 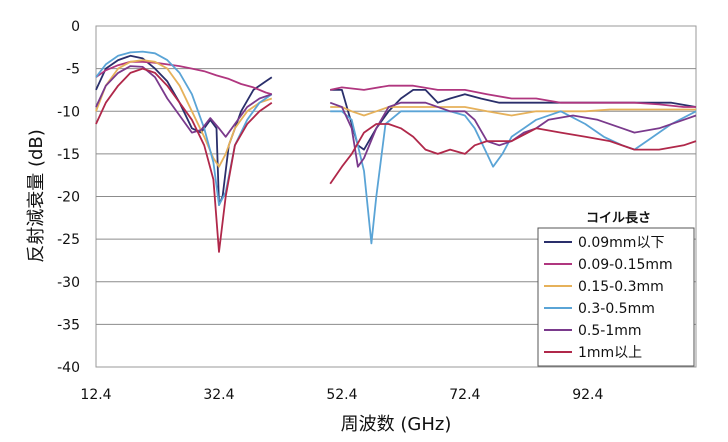 I want to click on legend-title: コイル長さ, so click(x=618, y=218).